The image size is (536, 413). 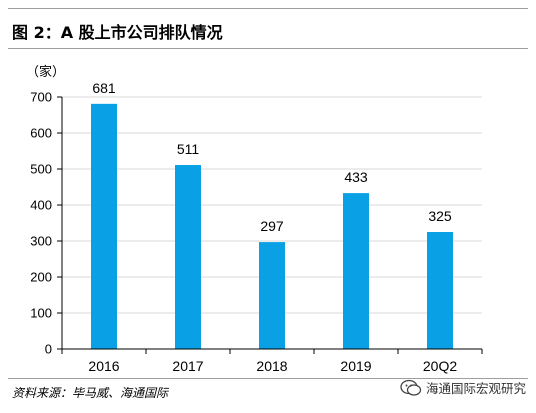 What do you see at coordinates (271, 366) in the screenshot?
I see `x-tick-label: 2018` at bounding box center [271, 366].